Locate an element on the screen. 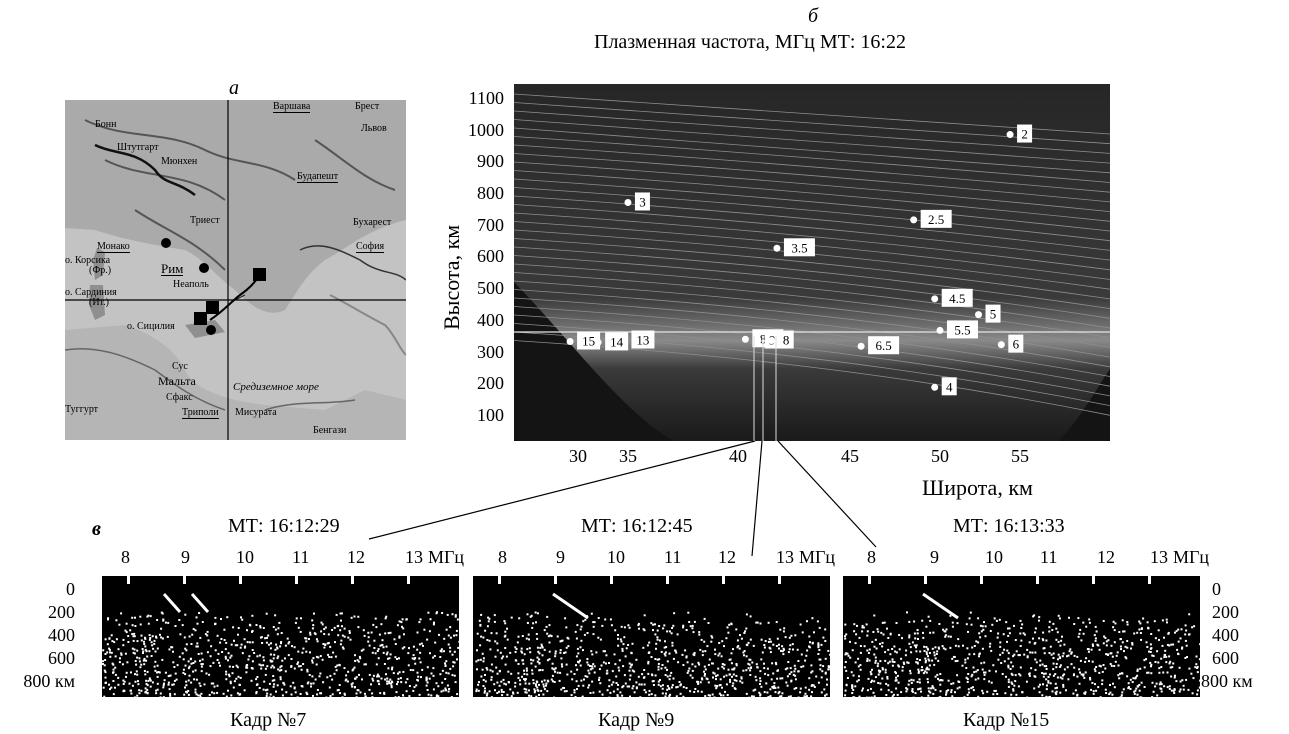  contour-label-box is located at coordinates (786, 339).